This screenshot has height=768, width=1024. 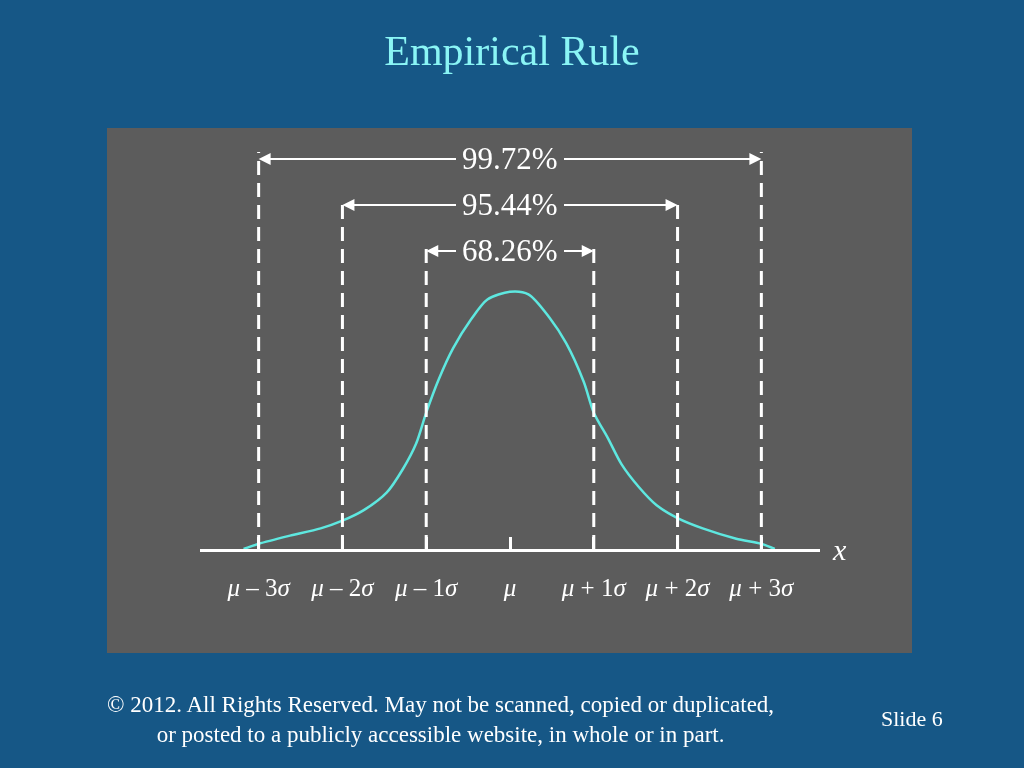 I want to click on x-tick-label: μ, so click(x=509, y=587).